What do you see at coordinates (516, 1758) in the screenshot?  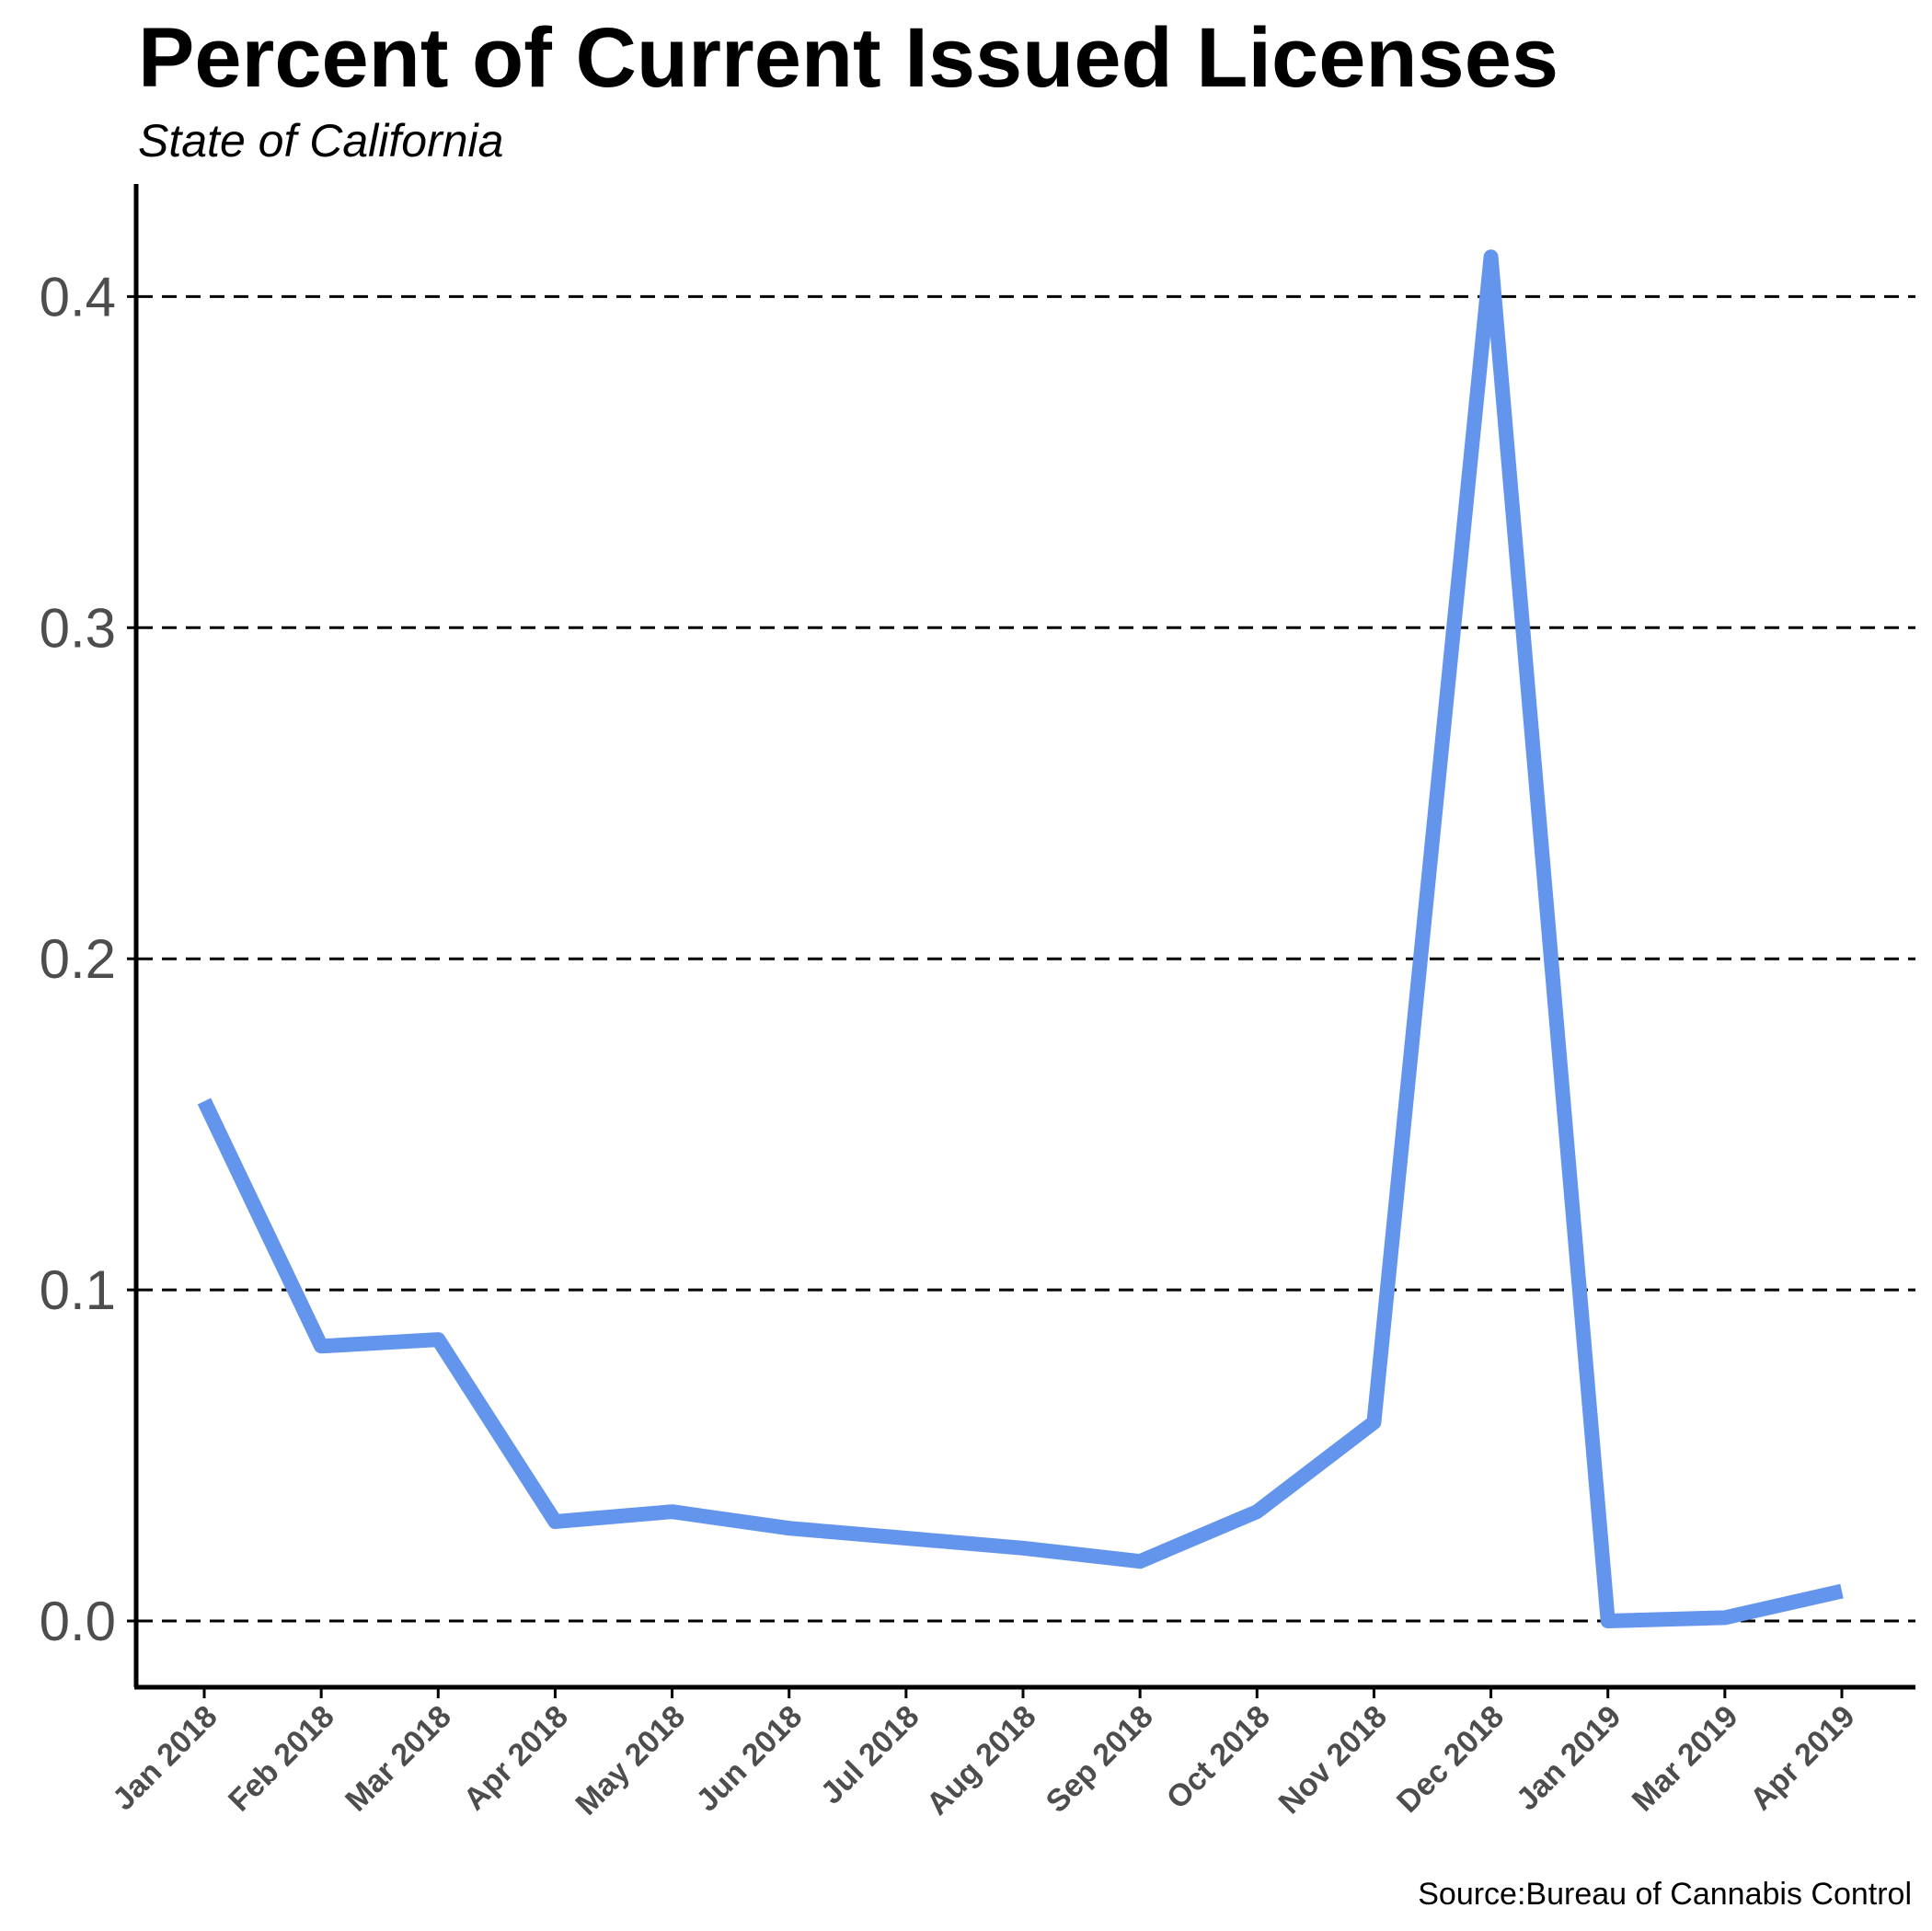 I see `x-tick-label: Apr 2018` at bounding box center [516, 1758].